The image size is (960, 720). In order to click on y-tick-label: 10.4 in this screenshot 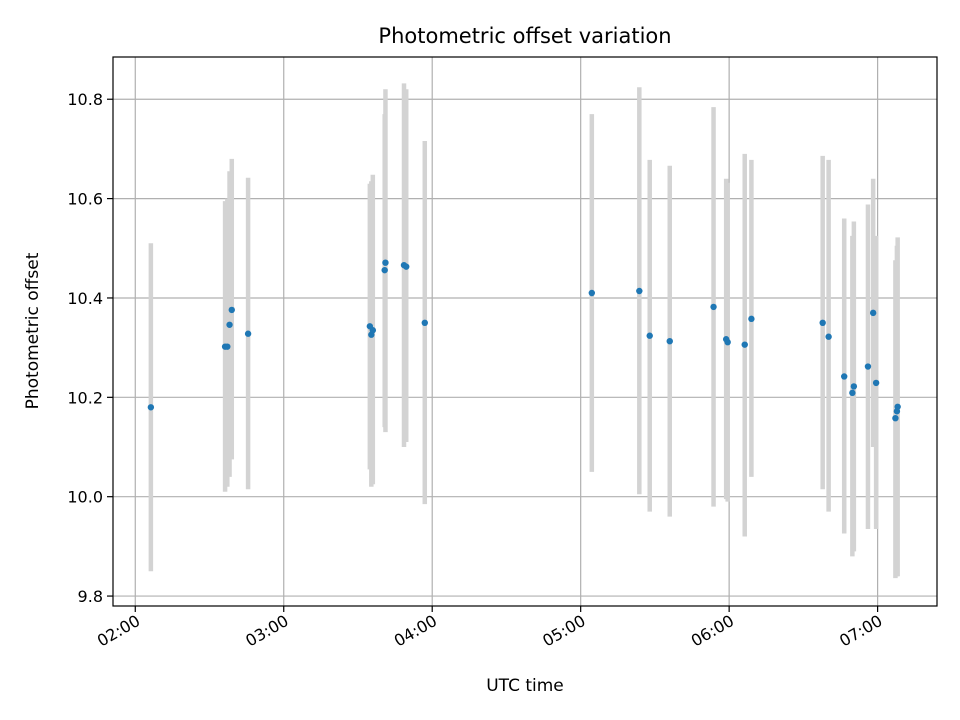, I will do `click(85, 298)`.